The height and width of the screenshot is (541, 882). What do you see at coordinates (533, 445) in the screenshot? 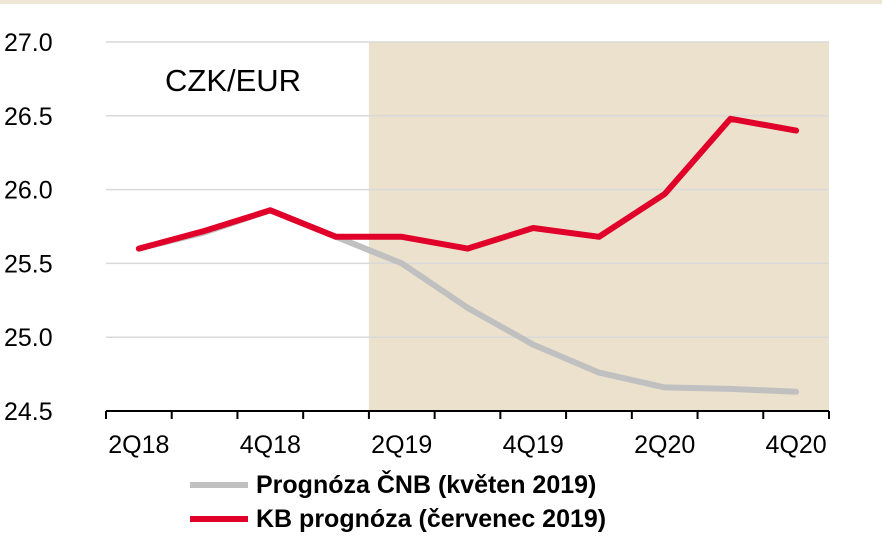
I see `x-tick-label: 4Q19` at bounding box center [533, 445].